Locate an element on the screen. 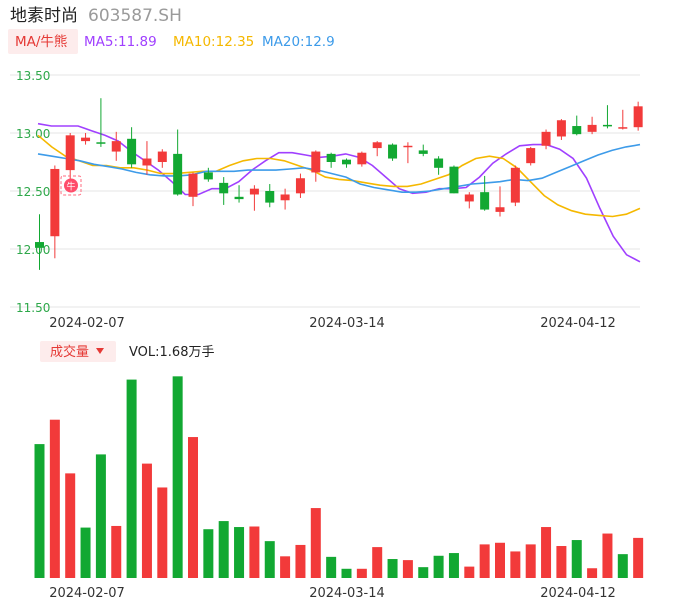 This screenshot has height=606, width=686. ma10-line is located at coordinates (339, 176).